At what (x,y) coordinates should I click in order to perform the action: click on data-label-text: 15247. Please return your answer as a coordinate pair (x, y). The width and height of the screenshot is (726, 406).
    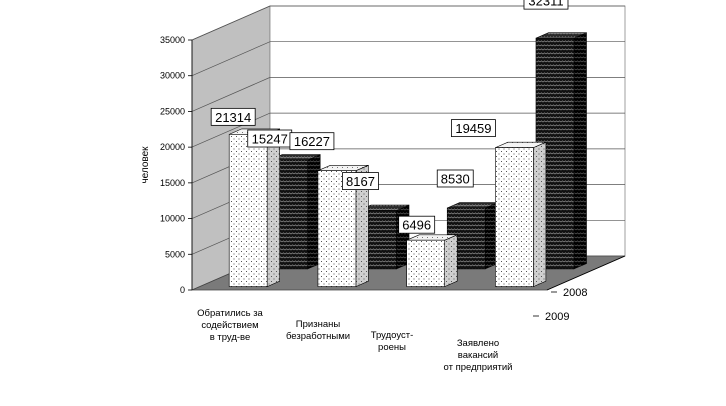
    Looking at the image, I should click on (270, 139).